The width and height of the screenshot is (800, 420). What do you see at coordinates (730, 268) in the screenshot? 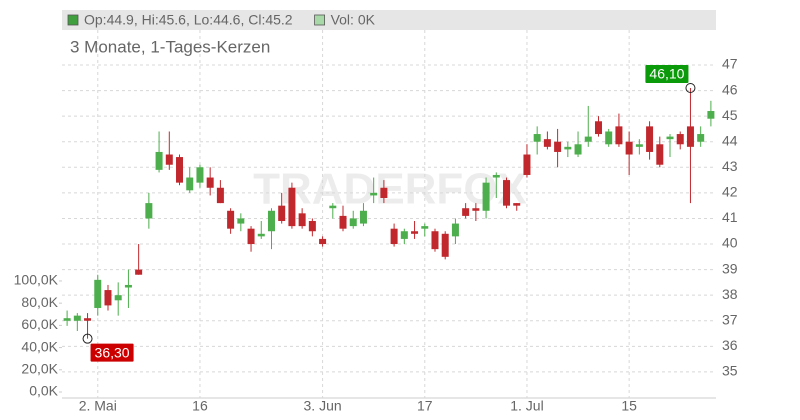
I see `y-tick-label: 39` at bounding box center [730, 268].